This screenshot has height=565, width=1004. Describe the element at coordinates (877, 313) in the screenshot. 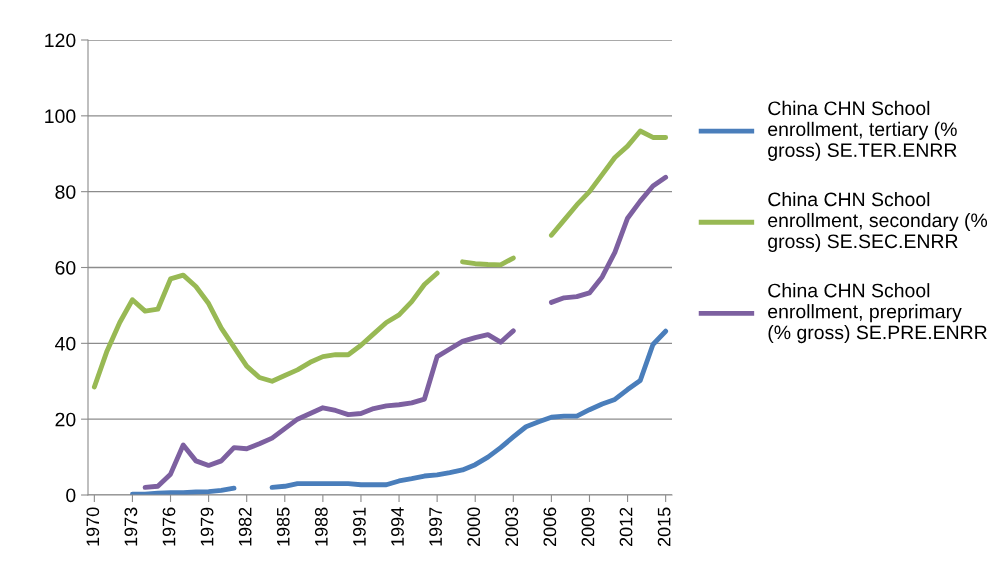

I see `legend-label: China CHN School enrollment, preprimary (% gross) SE.PRE.ENRR` at that location.